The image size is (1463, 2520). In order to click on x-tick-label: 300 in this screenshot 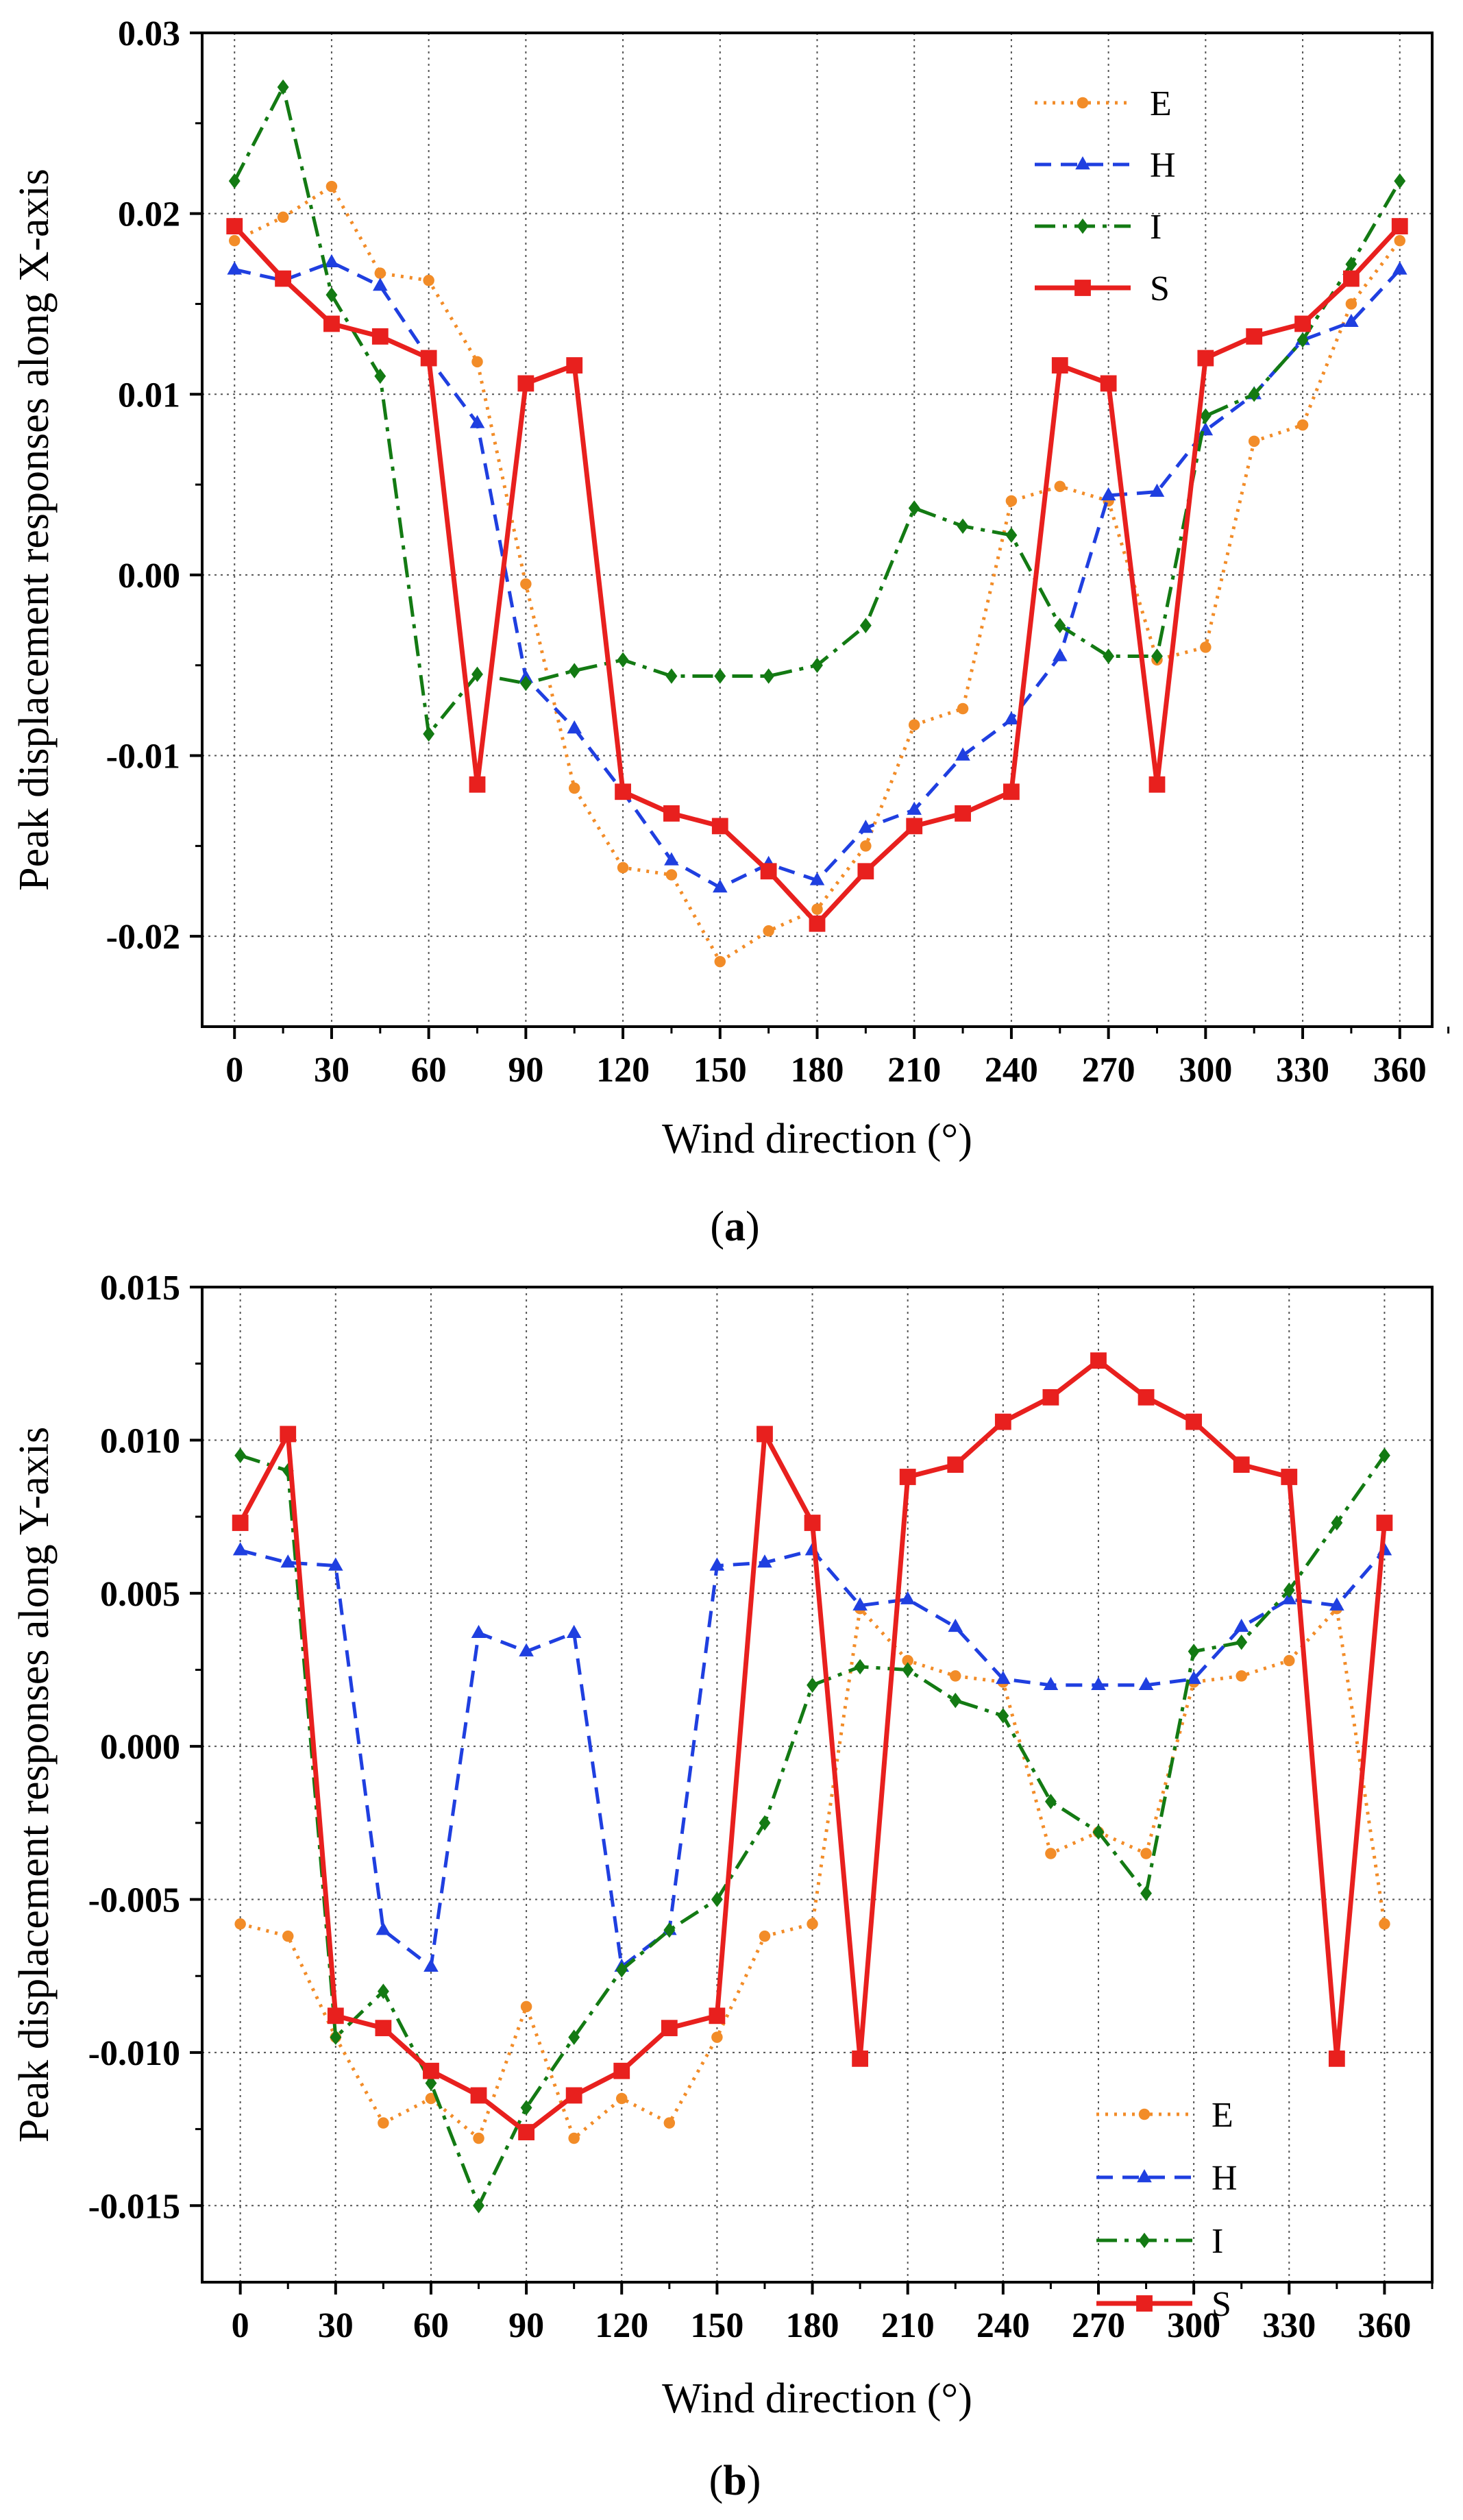, I will do `click(1205, 1070)`.